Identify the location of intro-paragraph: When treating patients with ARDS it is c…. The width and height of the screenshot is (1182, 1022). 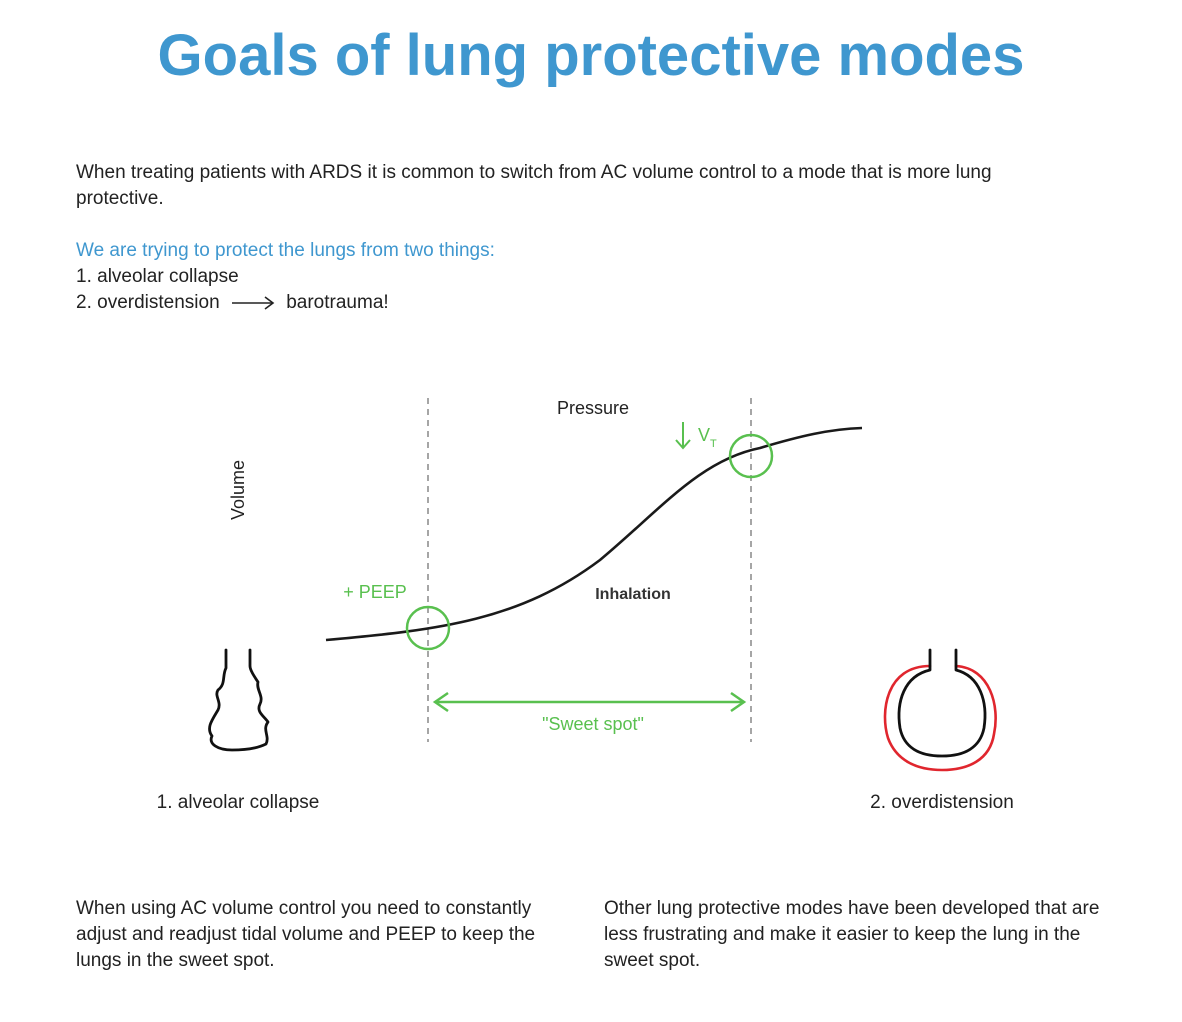
(534, 185).